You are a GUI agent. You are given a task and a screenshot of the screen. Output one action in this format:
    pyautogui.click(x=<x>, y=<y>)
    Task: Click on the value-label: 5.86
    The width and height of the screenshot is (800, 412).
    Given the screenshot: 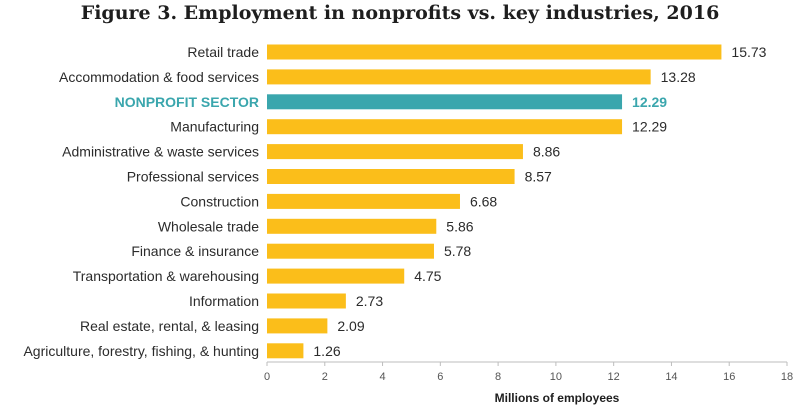 What is the action you would take?
    pyautogui.click(x=459, y=226)
    